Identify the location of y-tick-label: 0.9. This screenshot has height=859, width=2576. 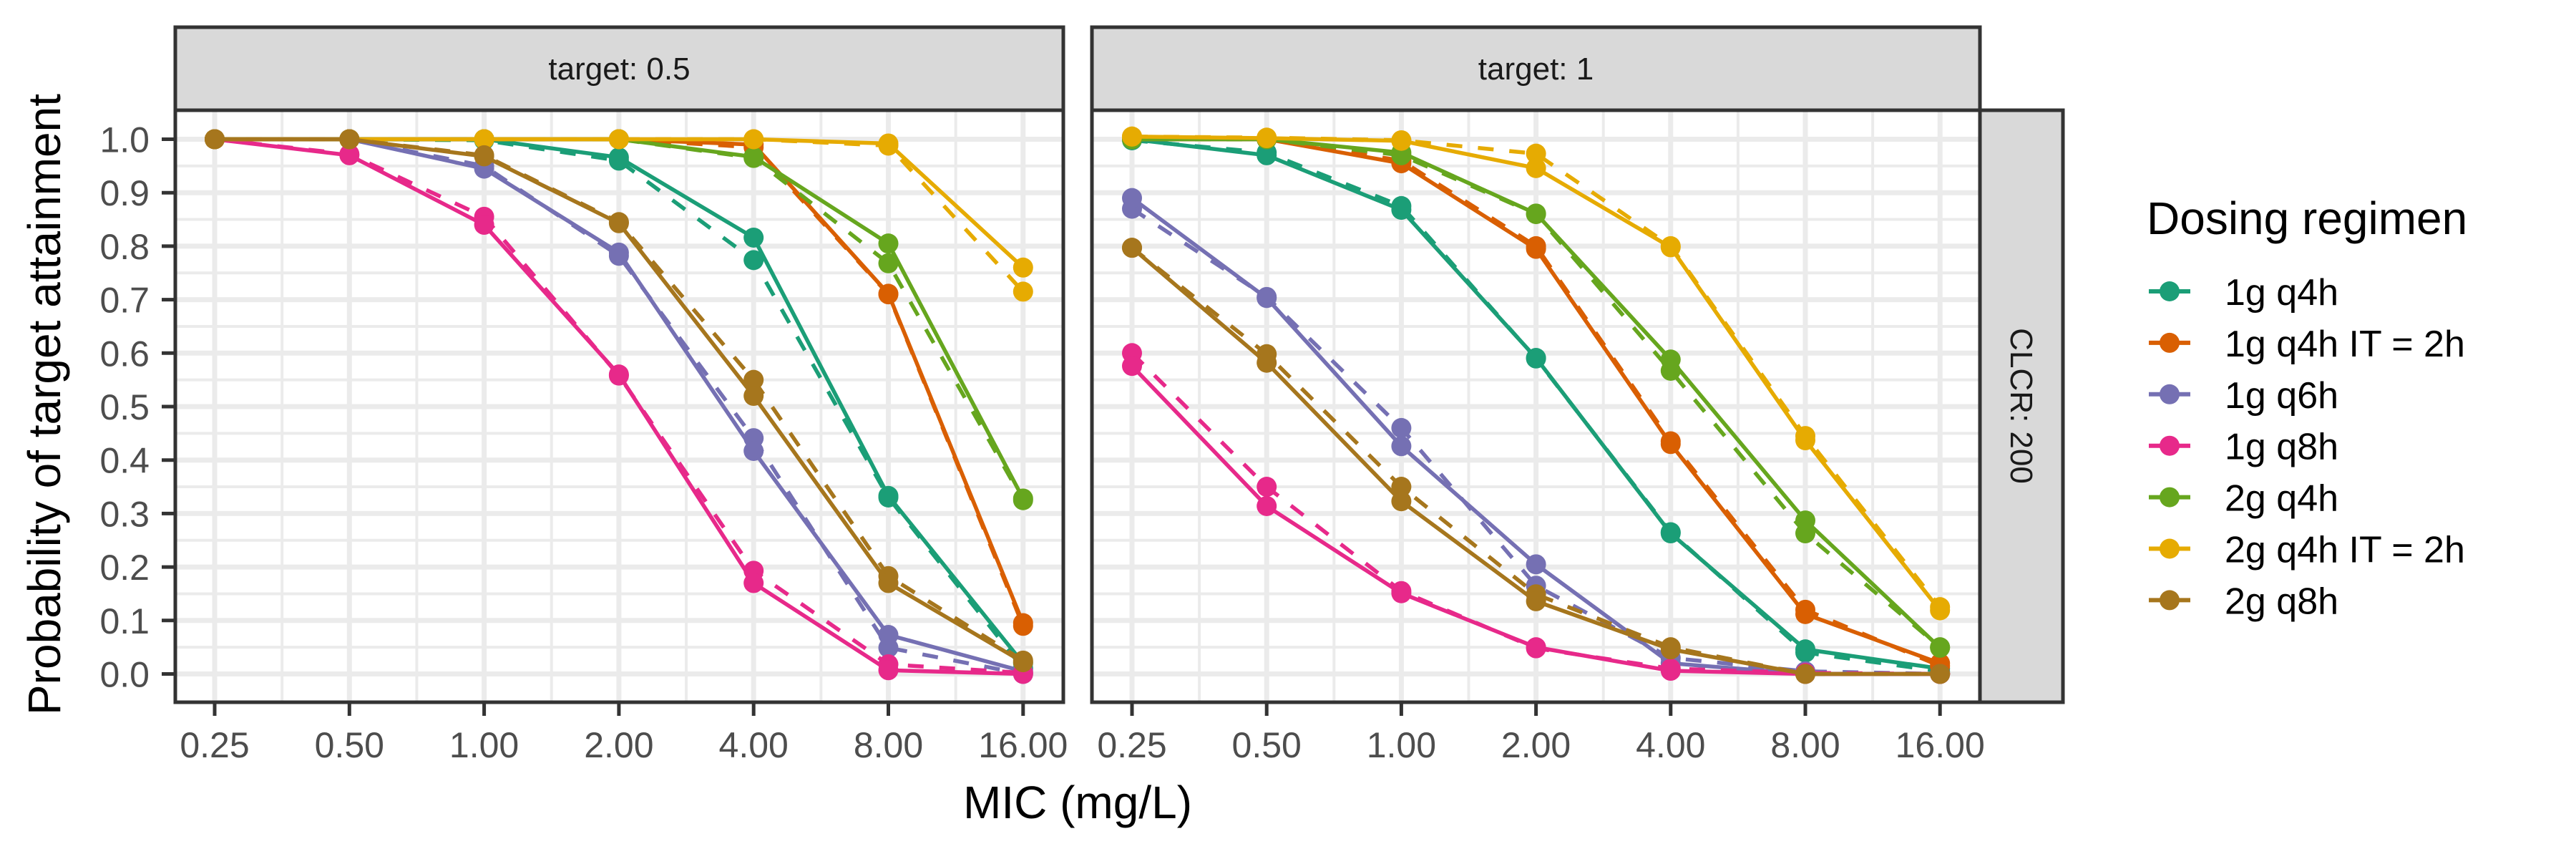
(124, 193).